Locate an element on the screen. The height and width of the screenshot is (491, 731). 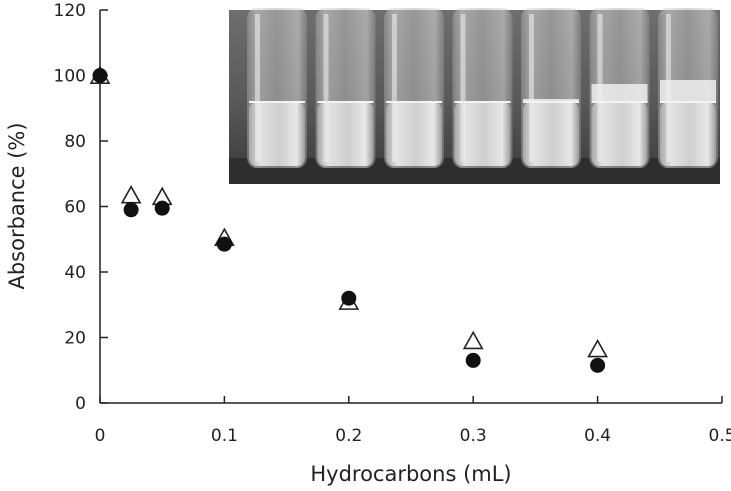
x-tick-label: 0.1 is located at coordinates (224, 436).